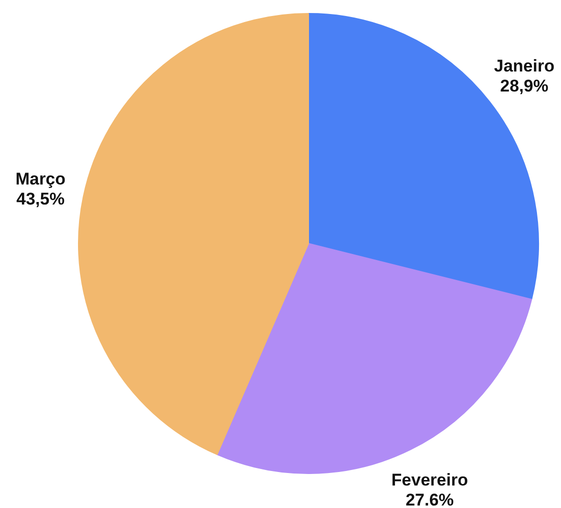 This screenshot has height=508, width=561. What do you see at coordinates (524, 66) in the screenshot?
I see `slice-label: Janeiro` at bounding box center [524, 66].